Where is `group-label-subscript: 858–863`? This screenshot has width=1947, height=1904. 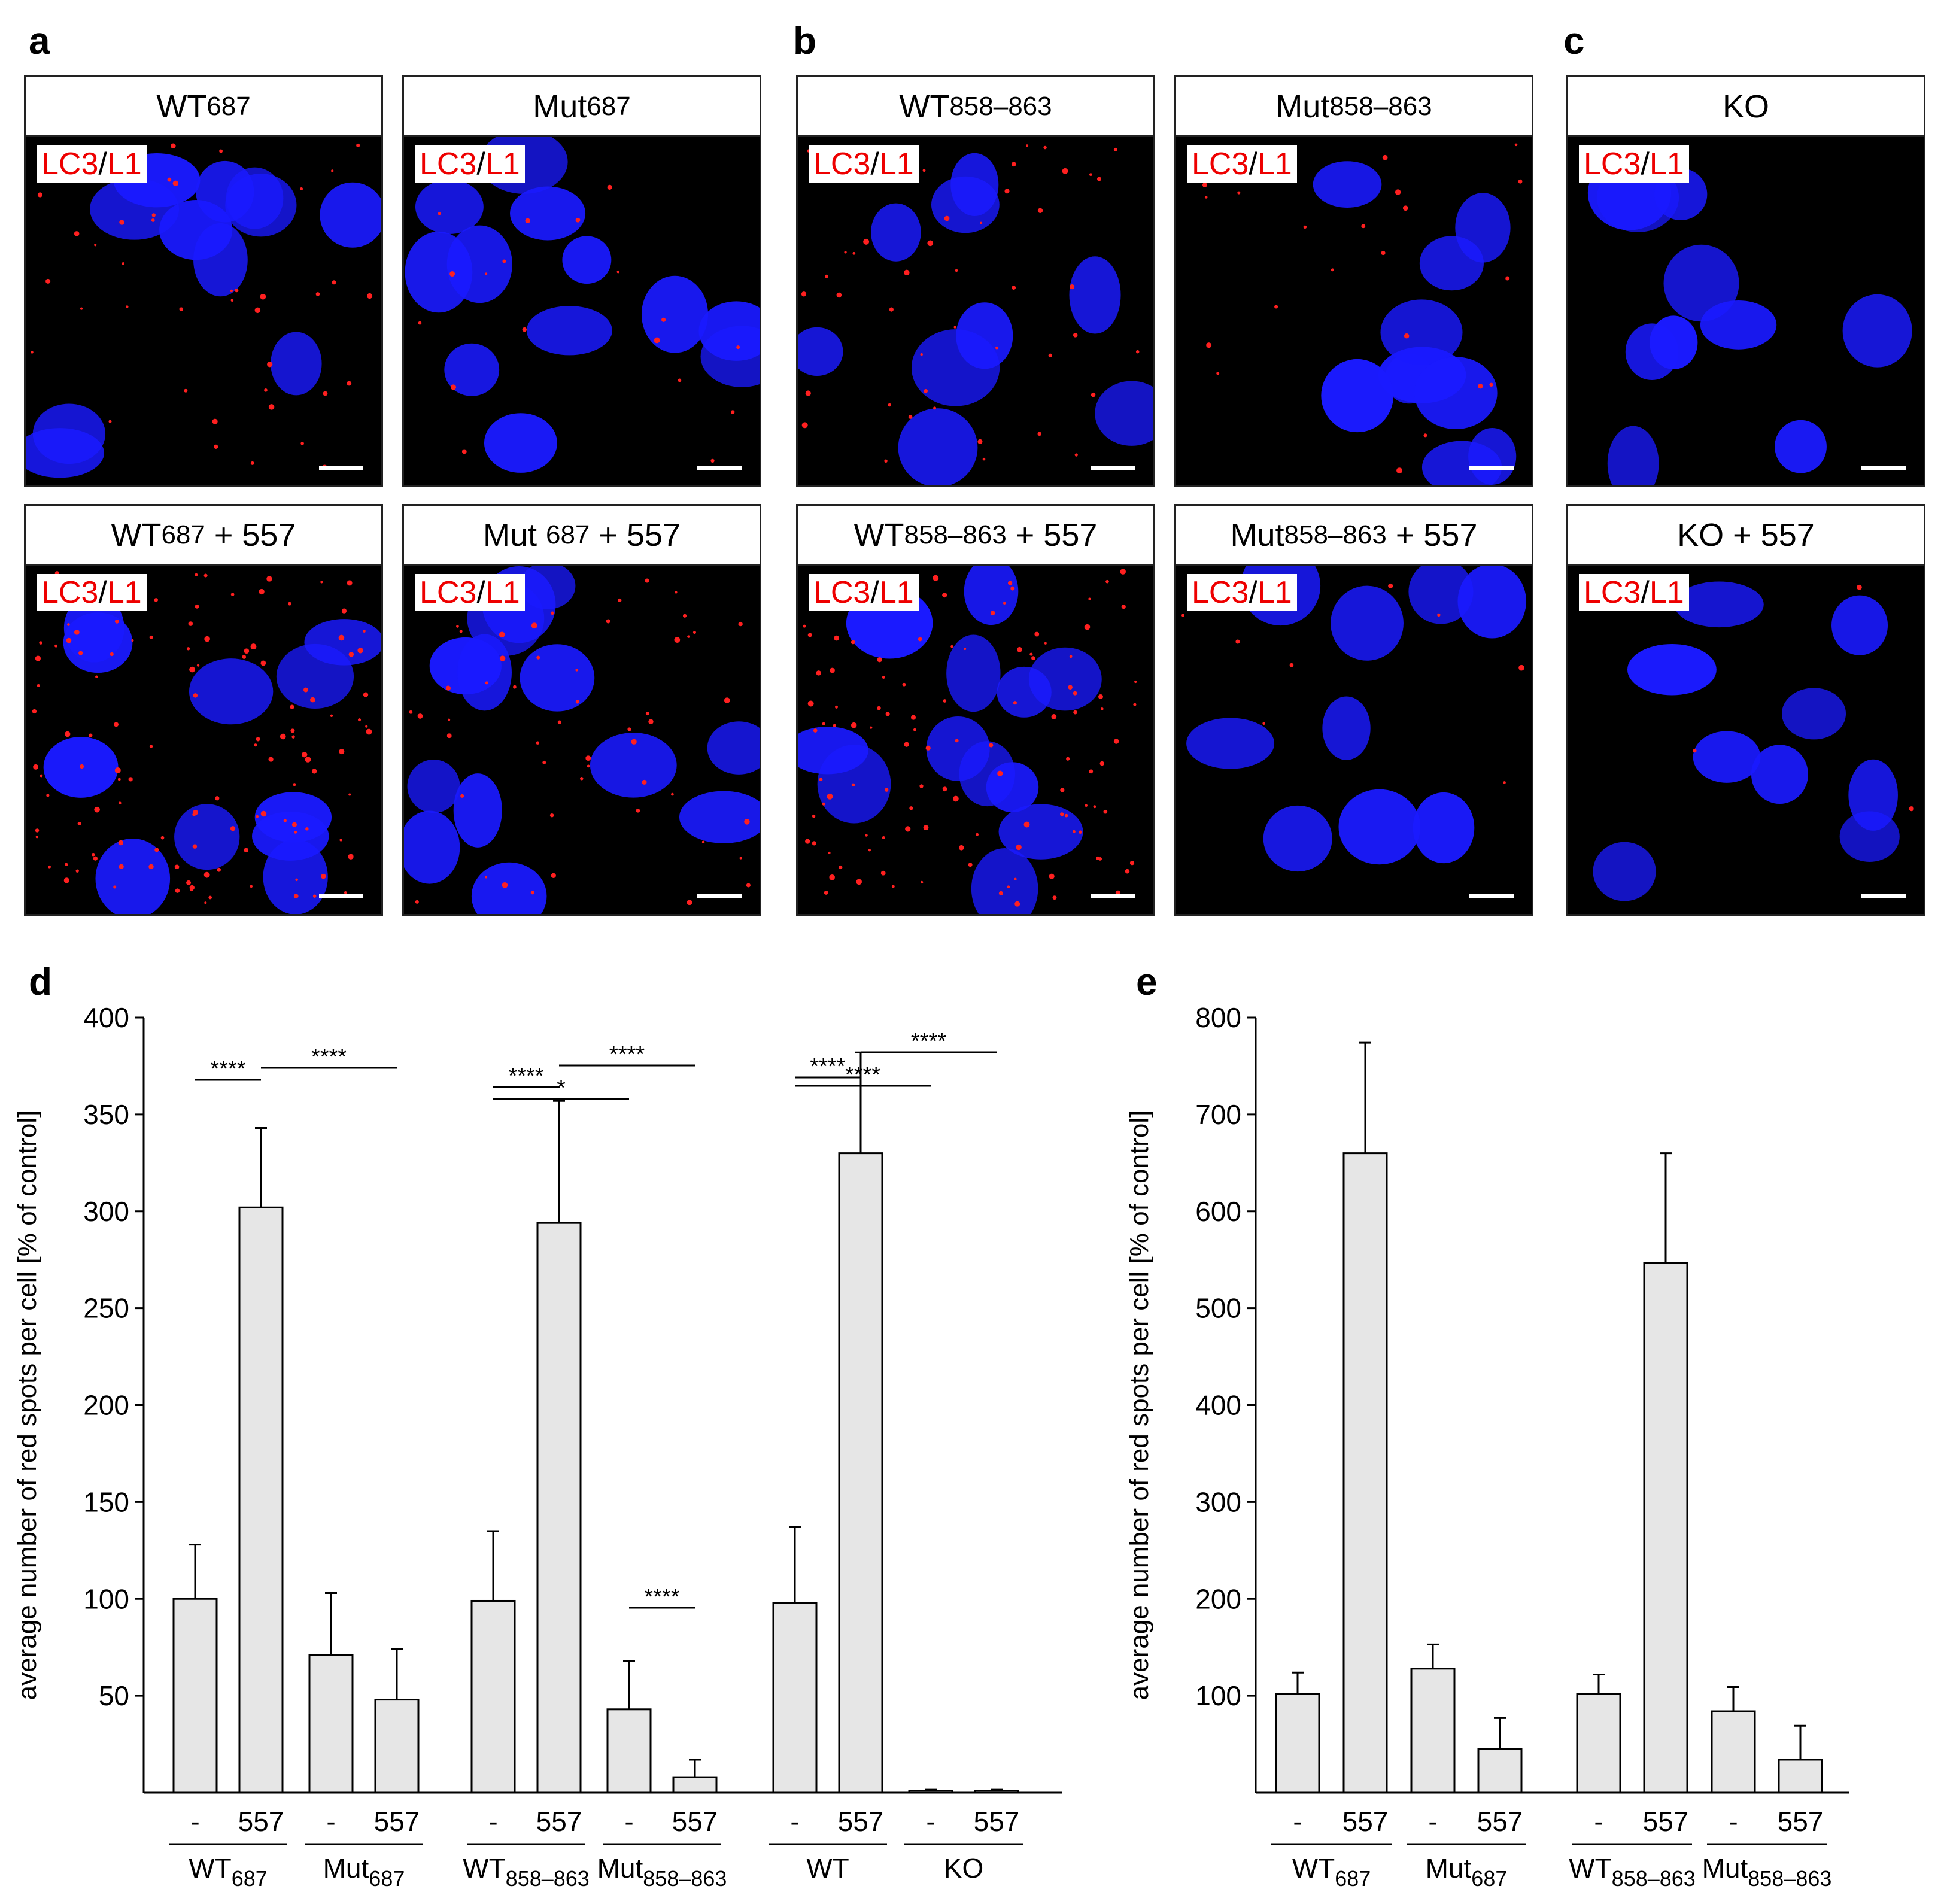
group-label-subscript: 858–863 is located at coordinates (548, 1879).